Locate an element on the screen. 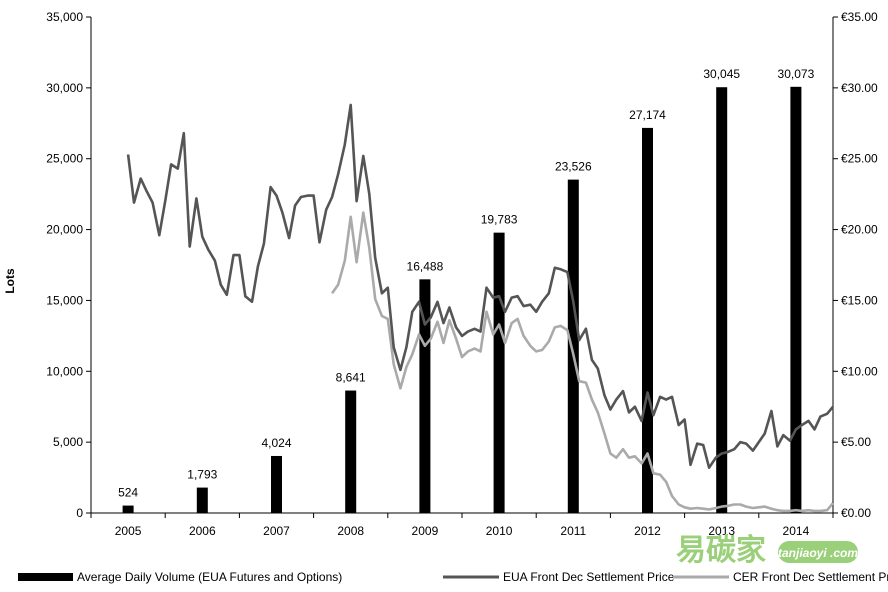 This screenshot has width=888, height=592. bar-value-label: 16,488 is located at coordinates (425, 266).